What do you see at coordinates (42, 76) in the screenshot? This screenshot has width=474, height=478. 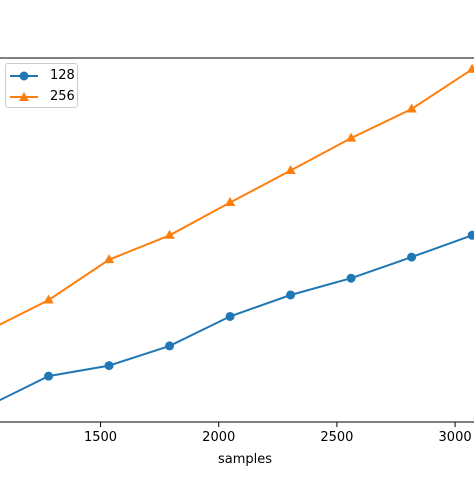 I see `legend-item-128: 128` at bounding box center [42, 76].